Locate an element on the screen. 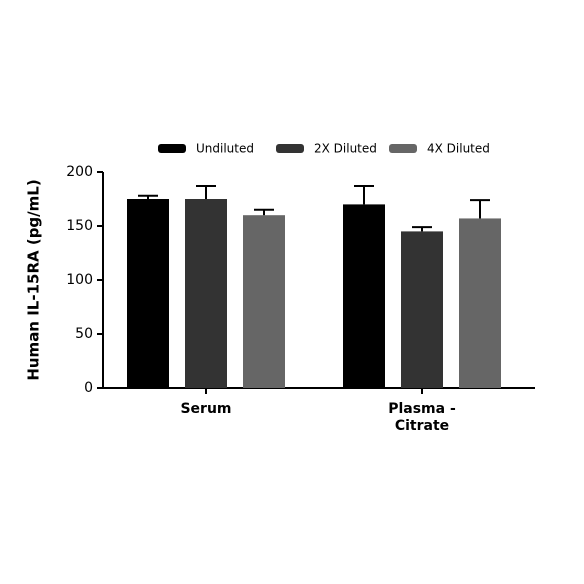 The height and width of the screenshot is (584, 584). y-tick-label: 50 is located at coordinates (84, 334).